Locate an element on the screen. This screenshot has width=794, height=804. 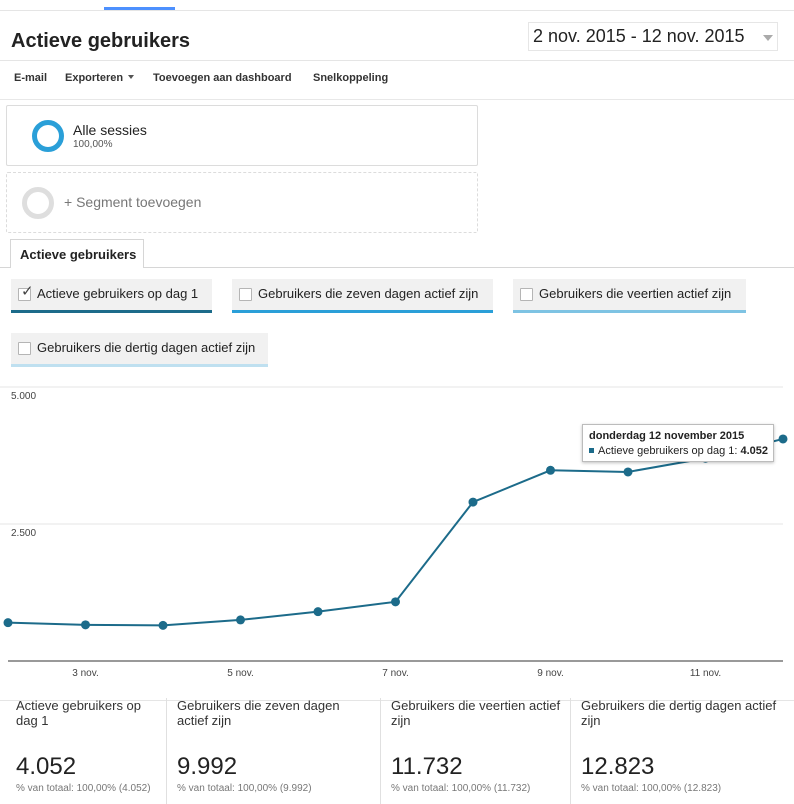
toolbar-bottom-divider is located at coordinates (397, 99).